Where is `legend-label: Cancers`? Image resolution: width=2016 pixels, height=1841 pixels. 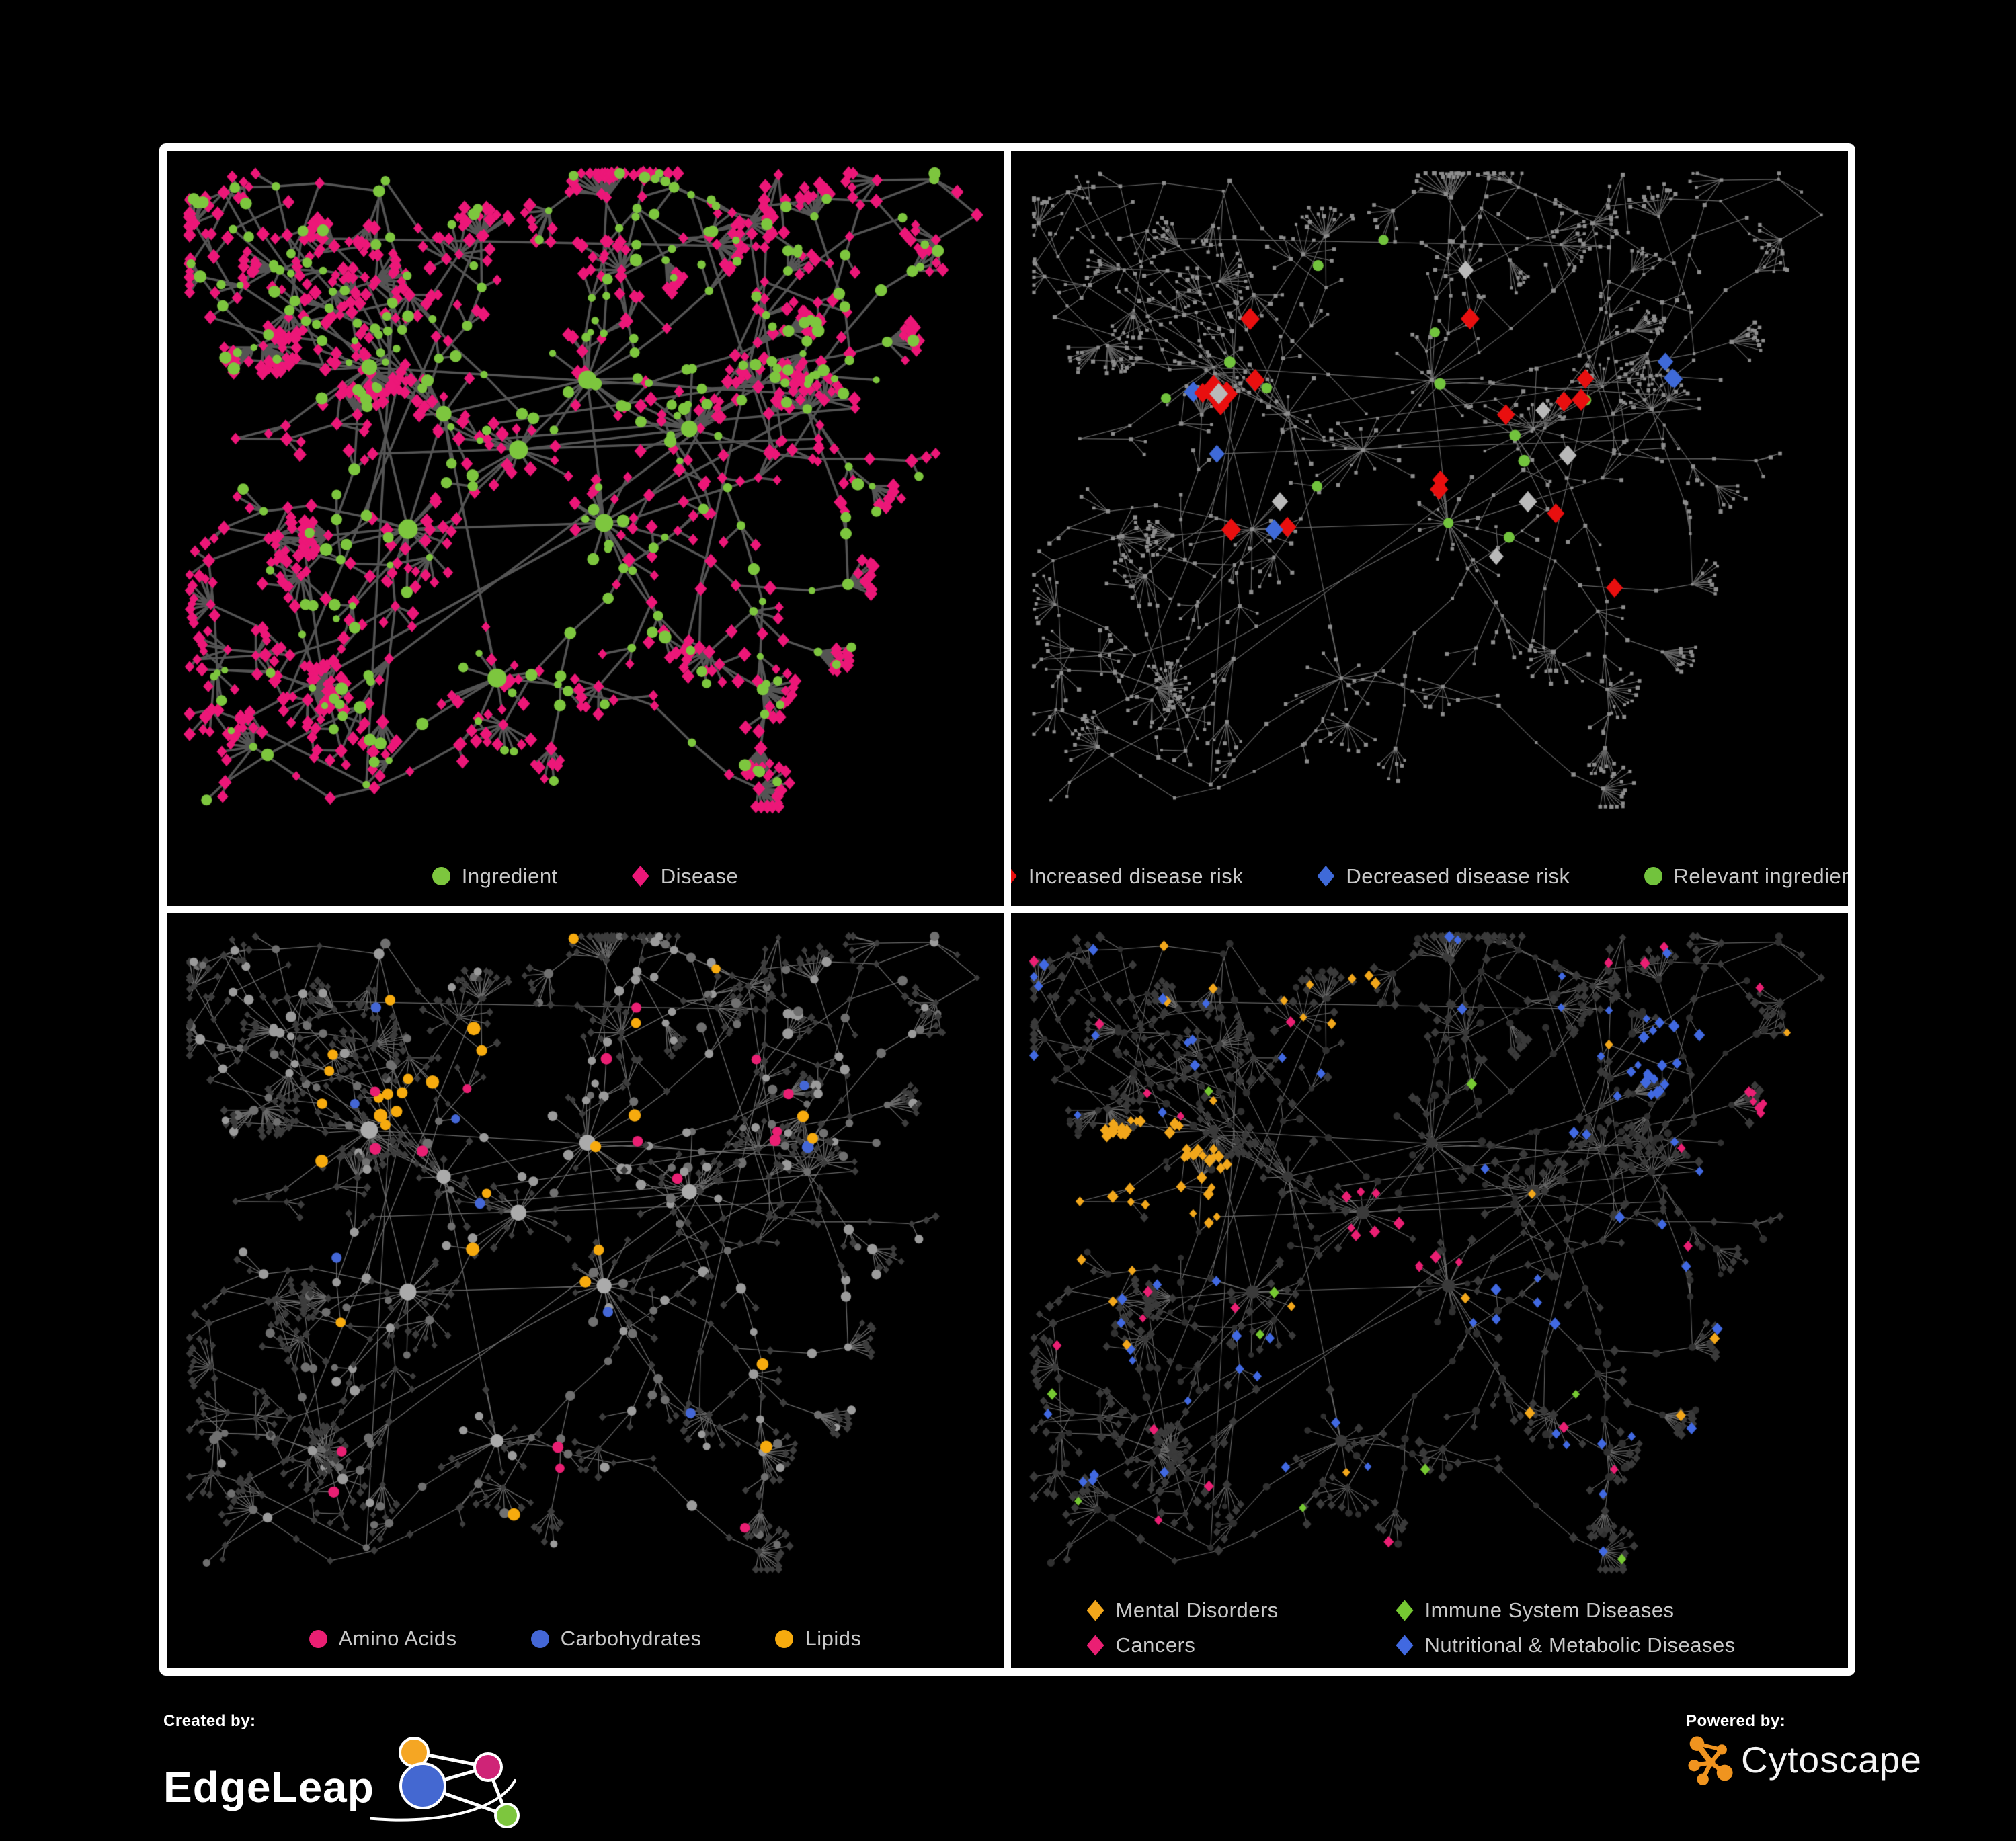 legend-label: Cancers is located at coordinates (1155, 1645).